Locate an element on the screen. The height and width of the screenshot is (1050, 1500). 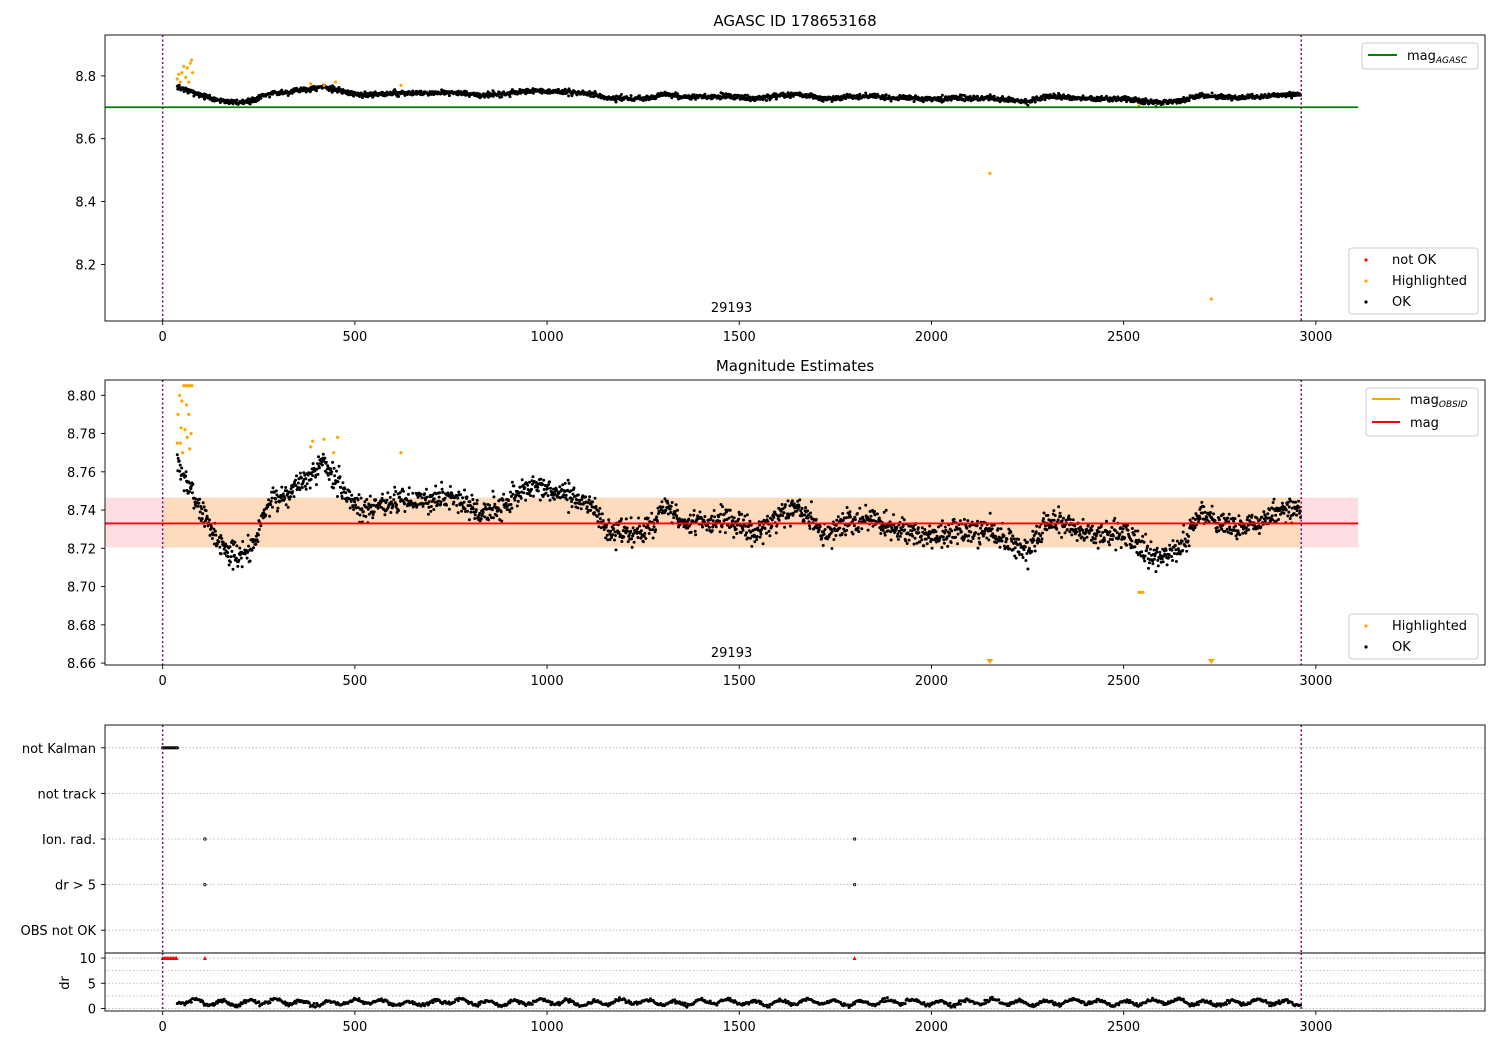
flag-row-label: OBS not OK is located at coordinates (59, 931).